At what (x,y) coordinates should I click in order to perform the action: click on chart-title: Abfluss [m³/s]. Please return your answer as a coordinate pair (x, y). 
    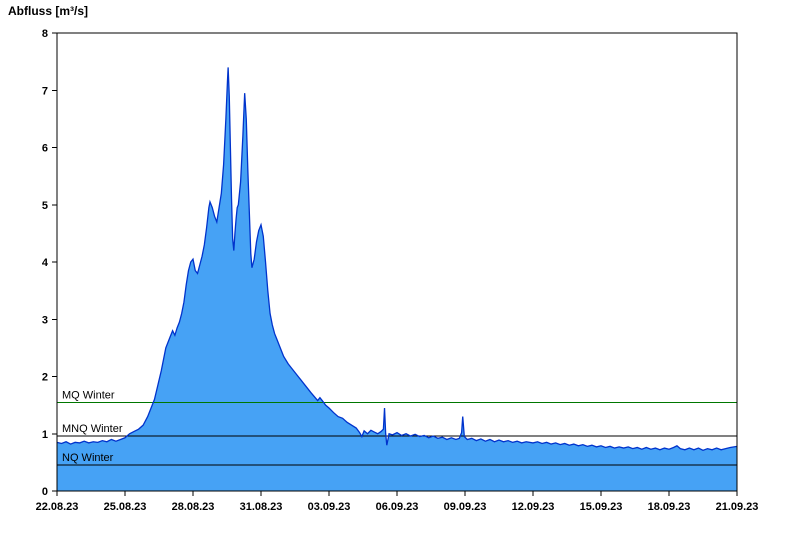
    Looking at the image, I should click on (48, 11).